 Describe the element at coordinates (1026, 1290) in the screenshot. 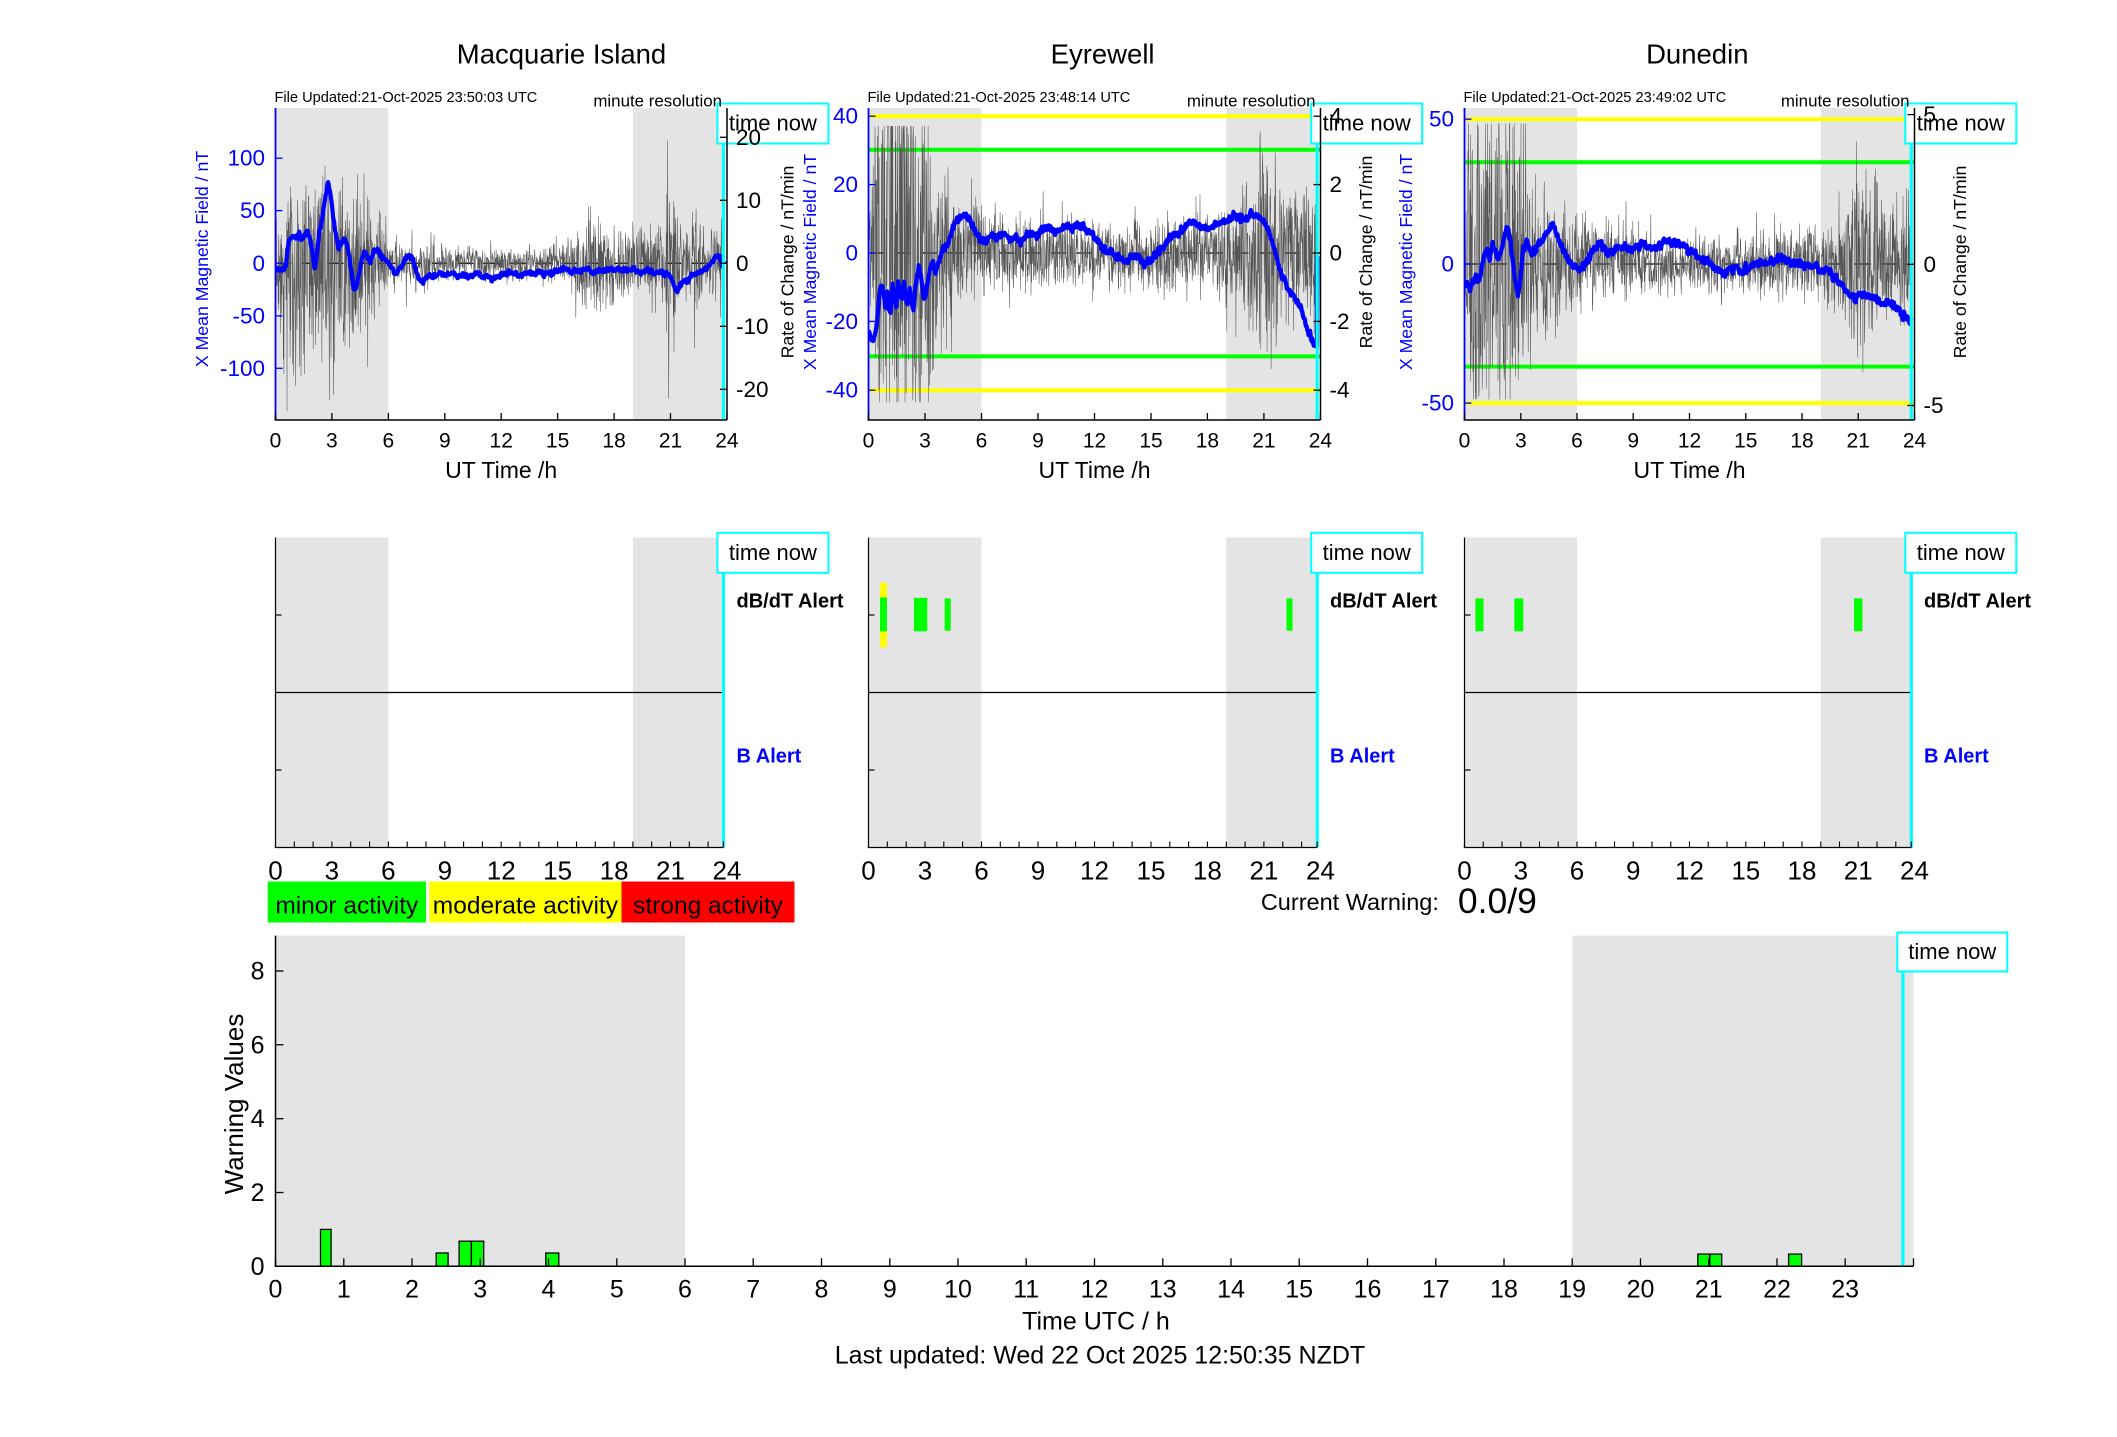

I see `svg-text: 11` at that location.